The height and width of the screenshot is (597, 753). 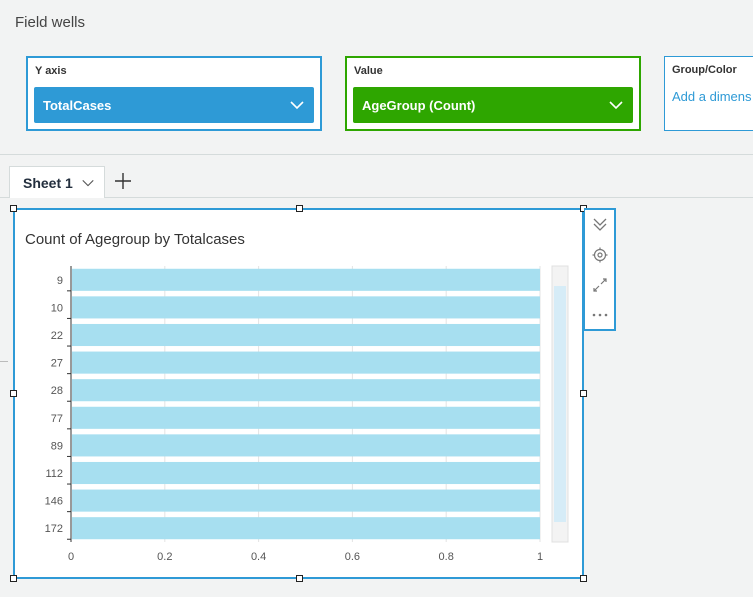 What do you see at coordinates (13, 578) in the screenshot?
I see `resize-handle-bottom-left` at bounding box center [13, 578].